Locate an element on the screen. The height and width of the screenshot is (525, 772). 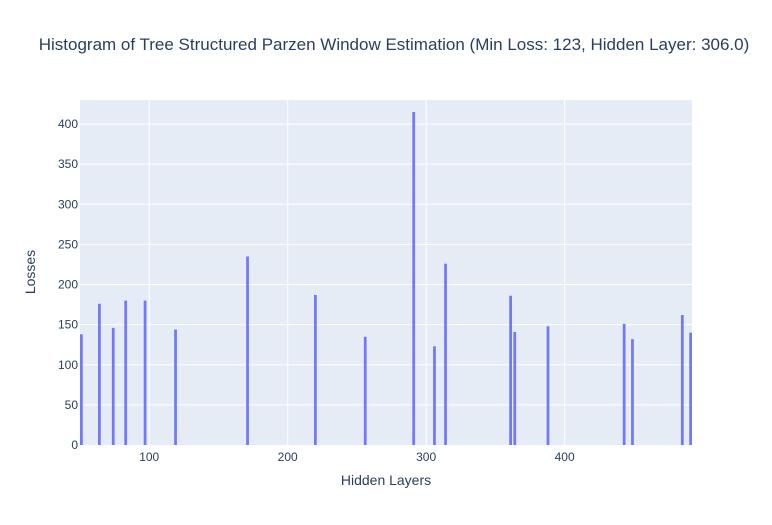
y-tick-label: 300 is located at coordinates (68, 204).